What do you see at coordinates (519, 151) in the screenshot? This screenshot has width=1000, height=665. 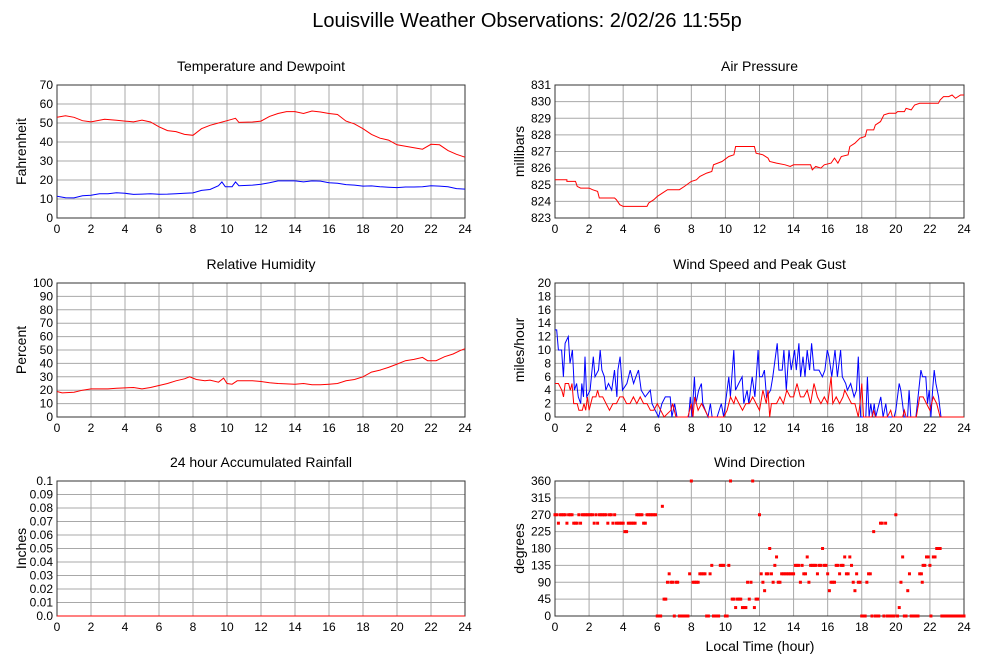 I see `y-axis-label: millibars` at bounding box center [519, 151].